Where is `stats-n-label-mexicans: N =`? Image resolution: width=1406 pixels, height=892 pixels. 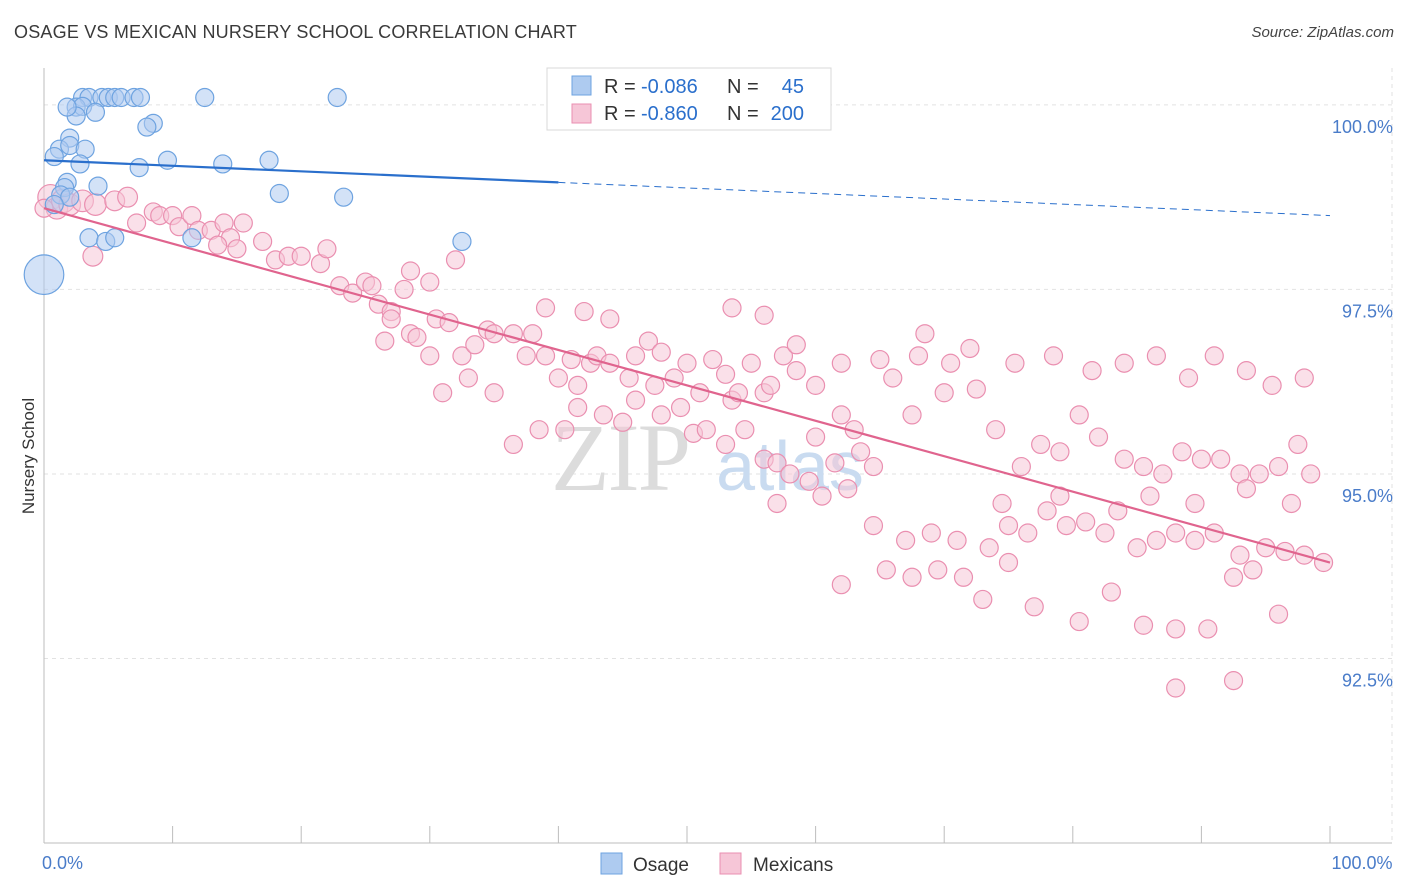
stats-n-label-mexicans: N = is located at coordinates (743, 114).